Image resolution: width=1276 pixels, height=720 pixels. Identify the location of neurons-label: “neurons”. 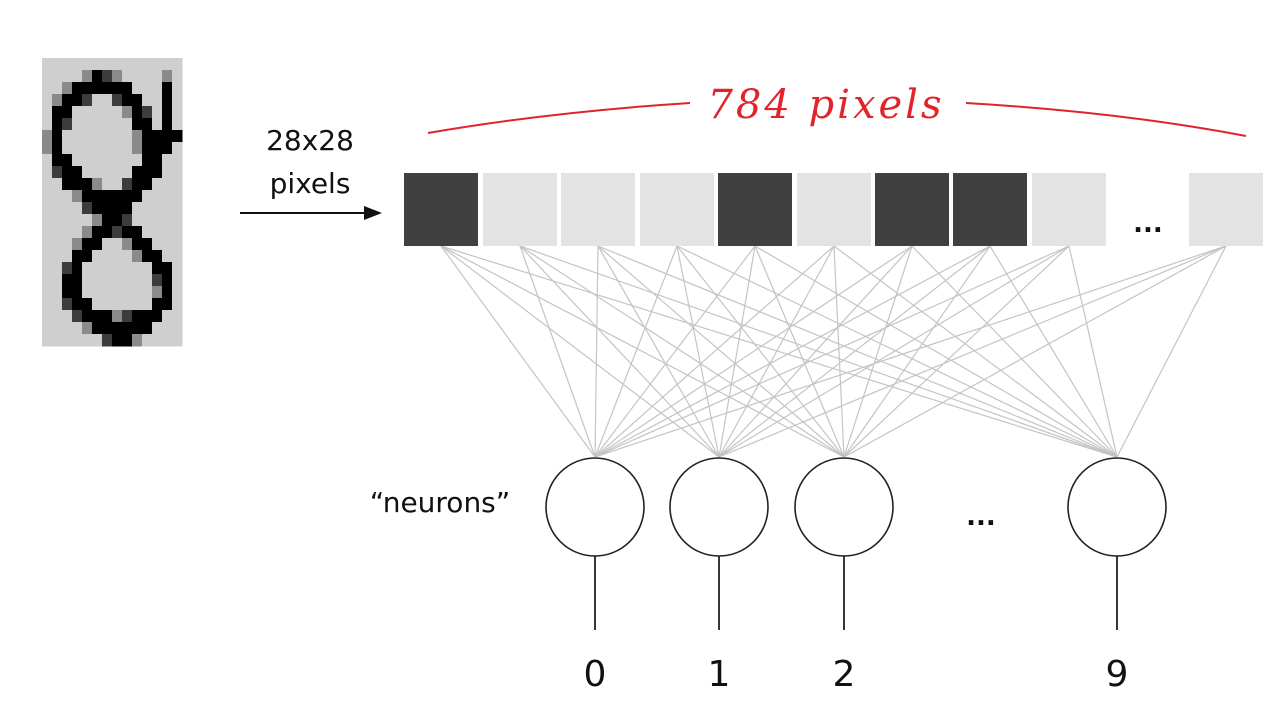
(440, 502).